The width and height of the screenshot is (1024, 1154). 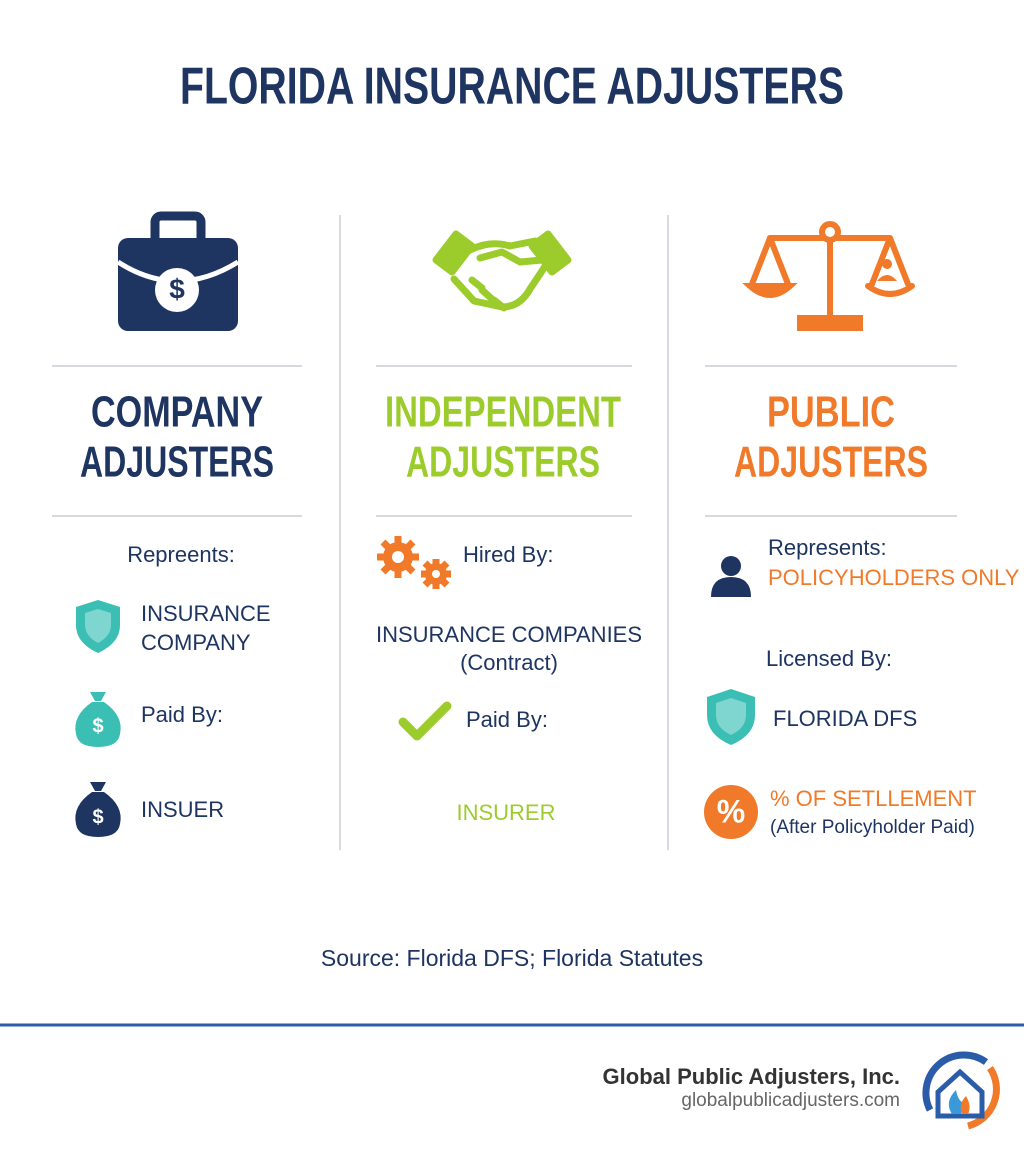 What do you see at coordinates (512, 958) in the screenshot?
I see `source: Source: Florida DFS; Florida Statutes` at bounding box center [512, 958].